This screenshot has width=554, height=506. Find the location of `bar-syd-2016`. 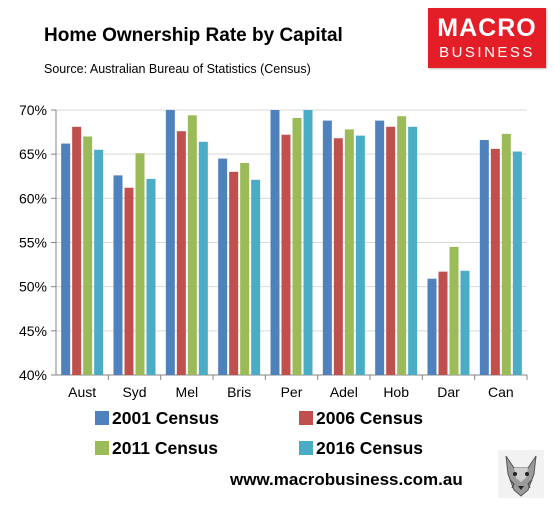

bar-syd-2016 is located at coordinates (151, 276).